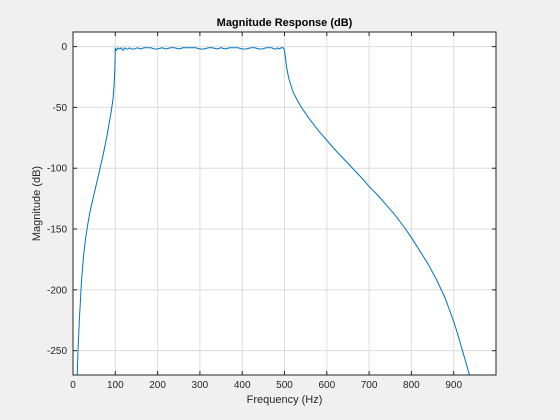 The image size is (560, 420). I want to click on x-tick-label: 200, so click(157, 385).